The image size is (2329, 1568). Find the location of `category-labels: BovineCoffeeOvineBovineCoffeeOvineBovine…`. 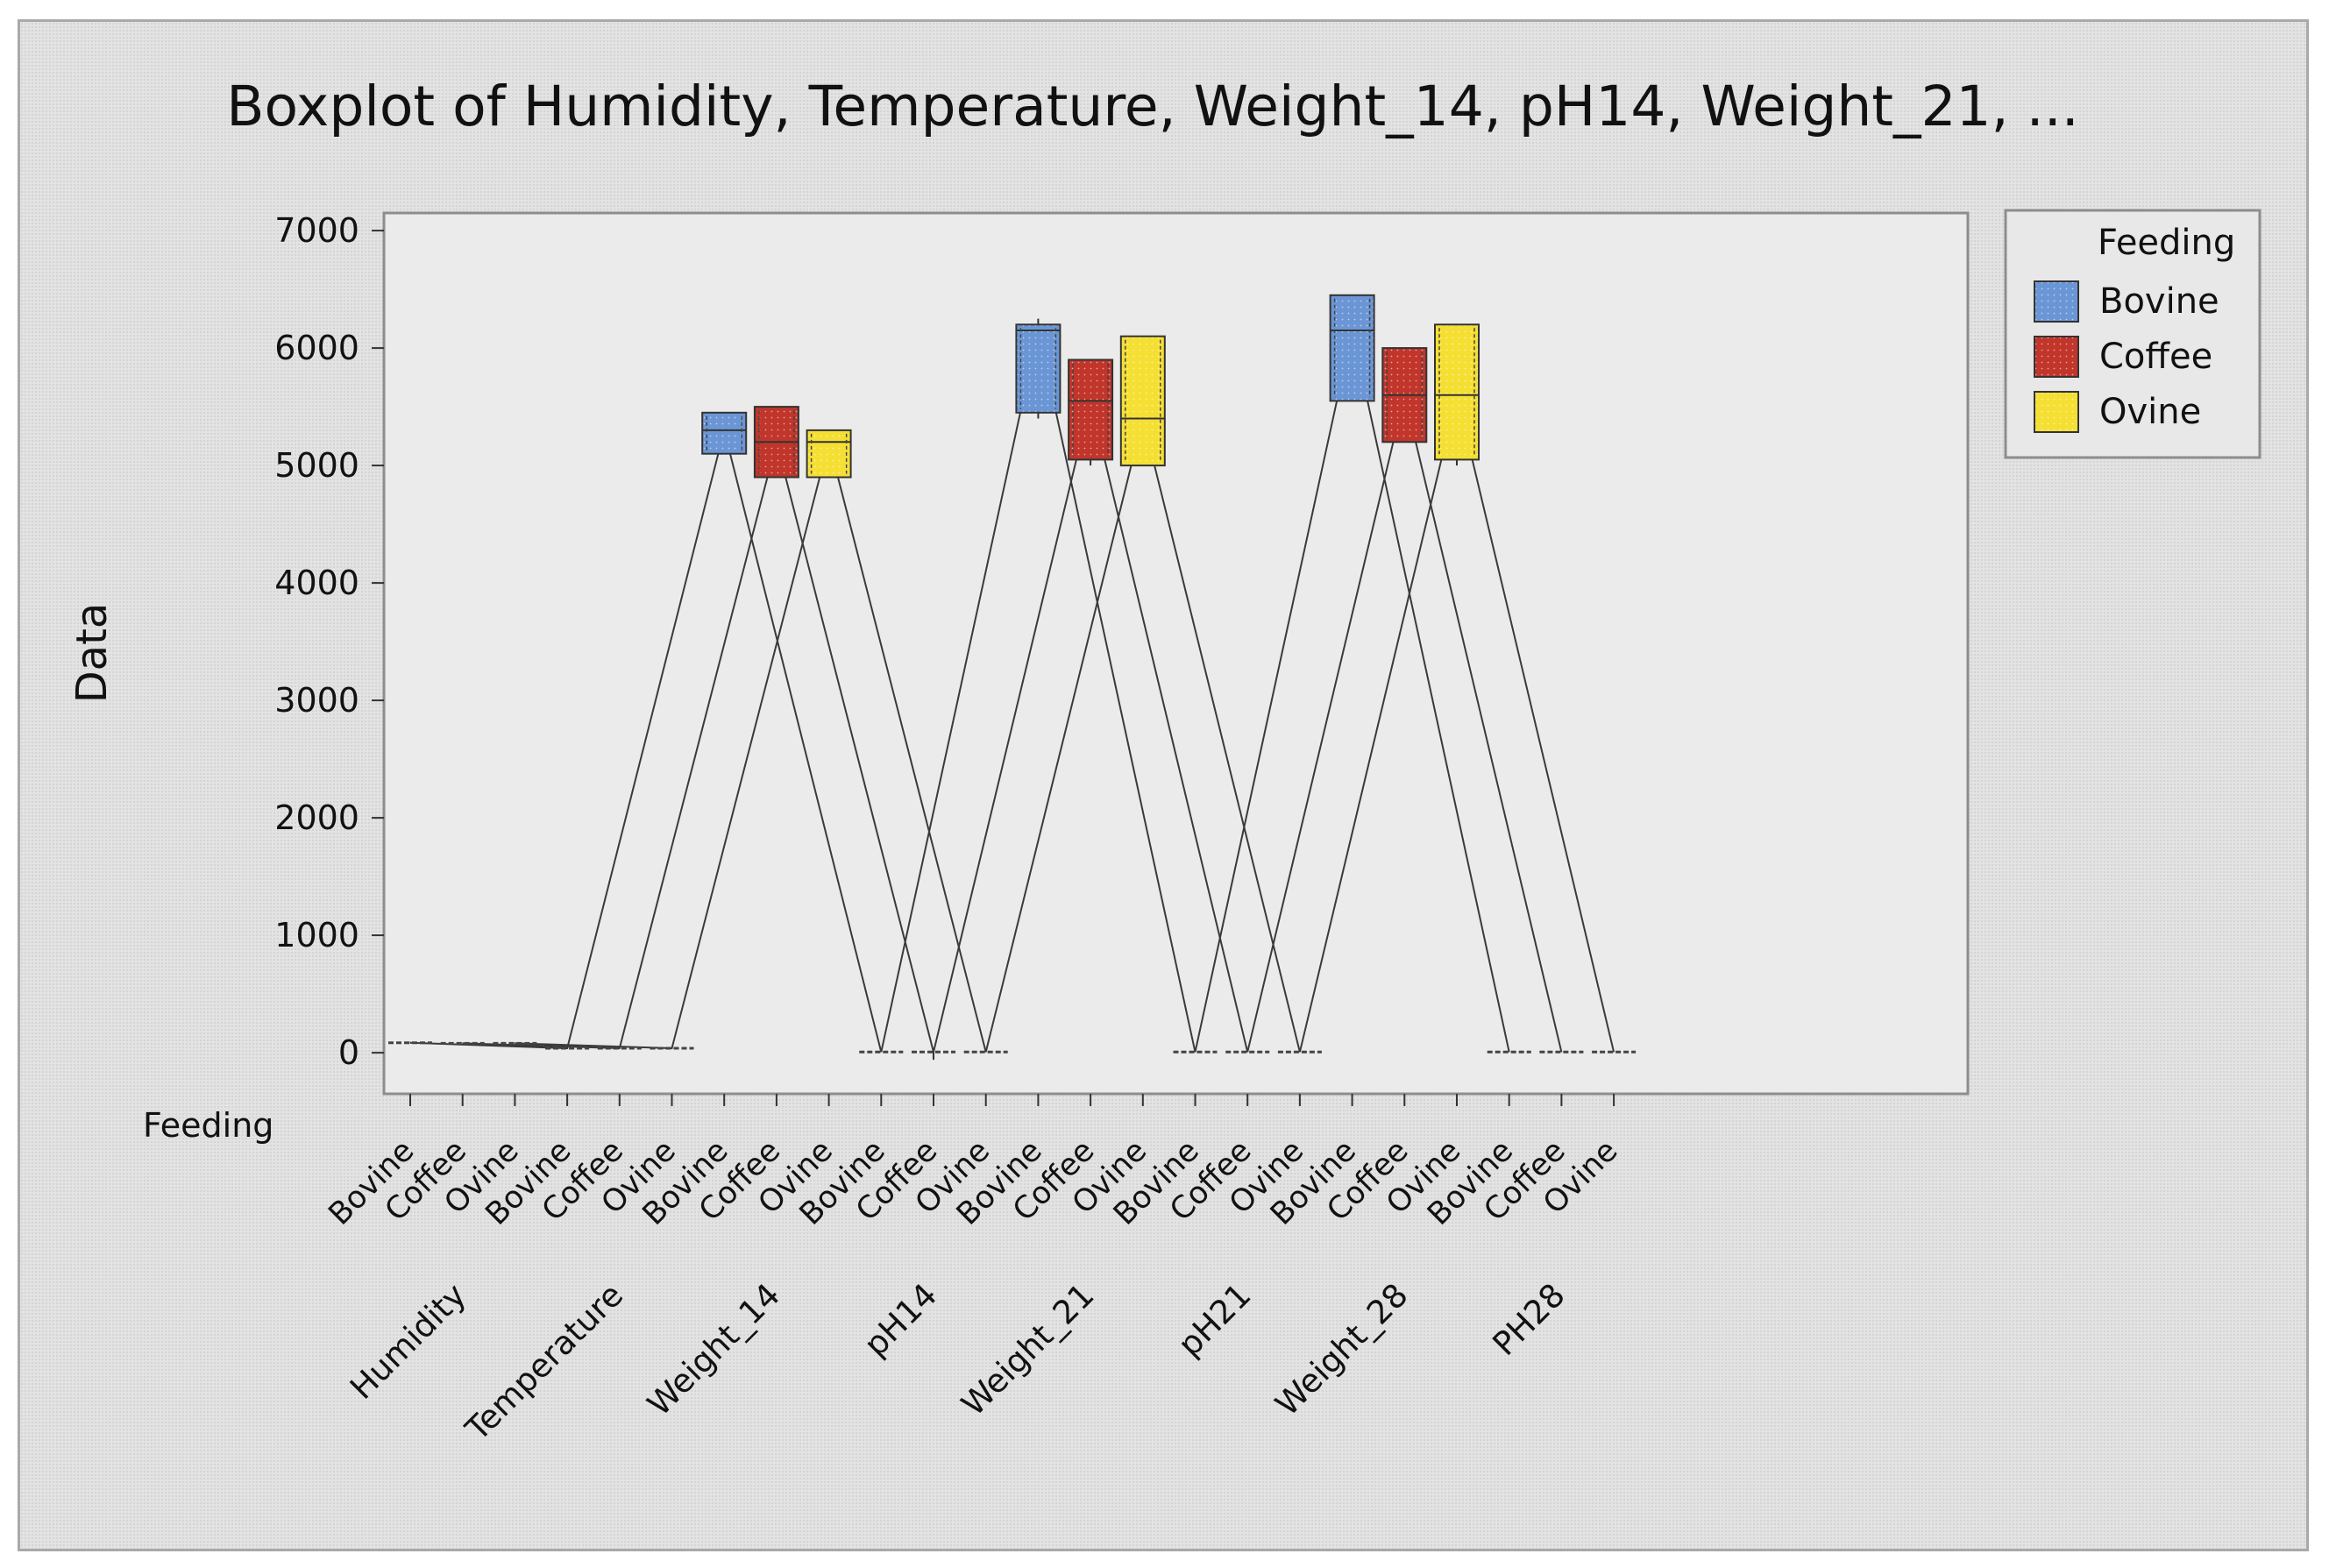

category-labels: BovineCoffeeOvineBovineCoffeeOvineBovine… is located at coordinates (974, 1182).